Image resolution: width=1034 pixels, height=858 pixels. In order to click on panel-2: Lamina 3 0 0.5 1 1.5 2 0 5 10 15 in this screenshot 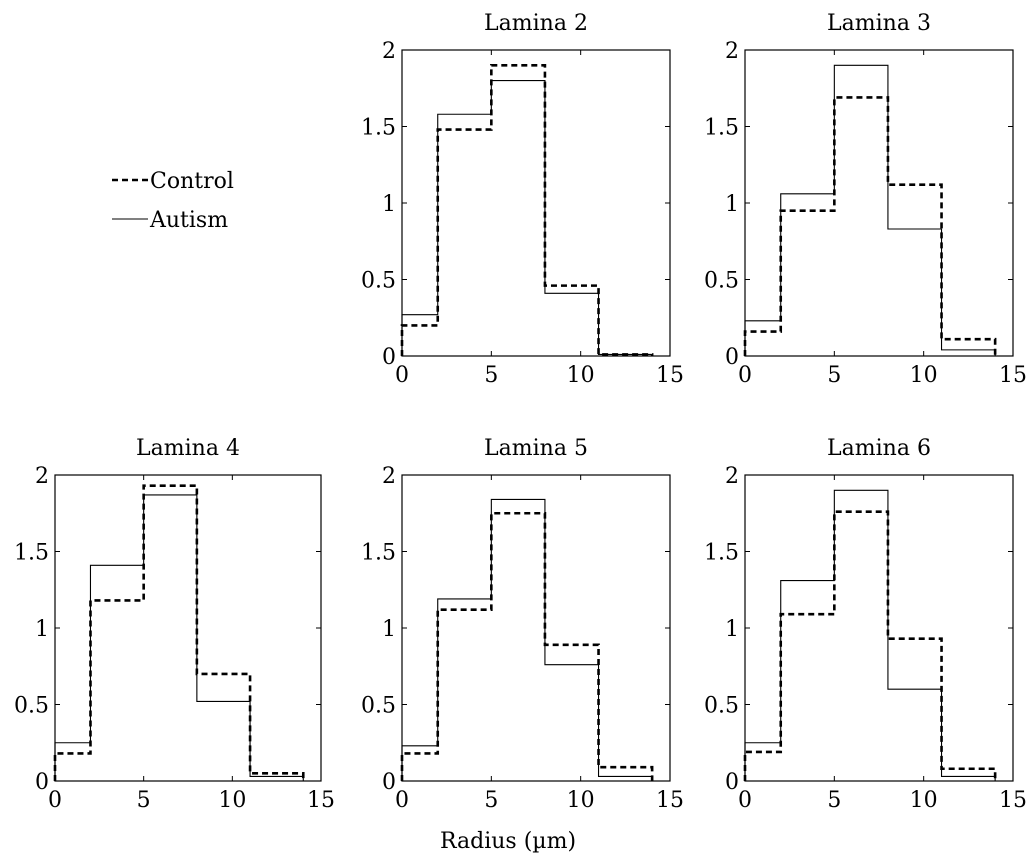, I will do `click(865, 199)`.